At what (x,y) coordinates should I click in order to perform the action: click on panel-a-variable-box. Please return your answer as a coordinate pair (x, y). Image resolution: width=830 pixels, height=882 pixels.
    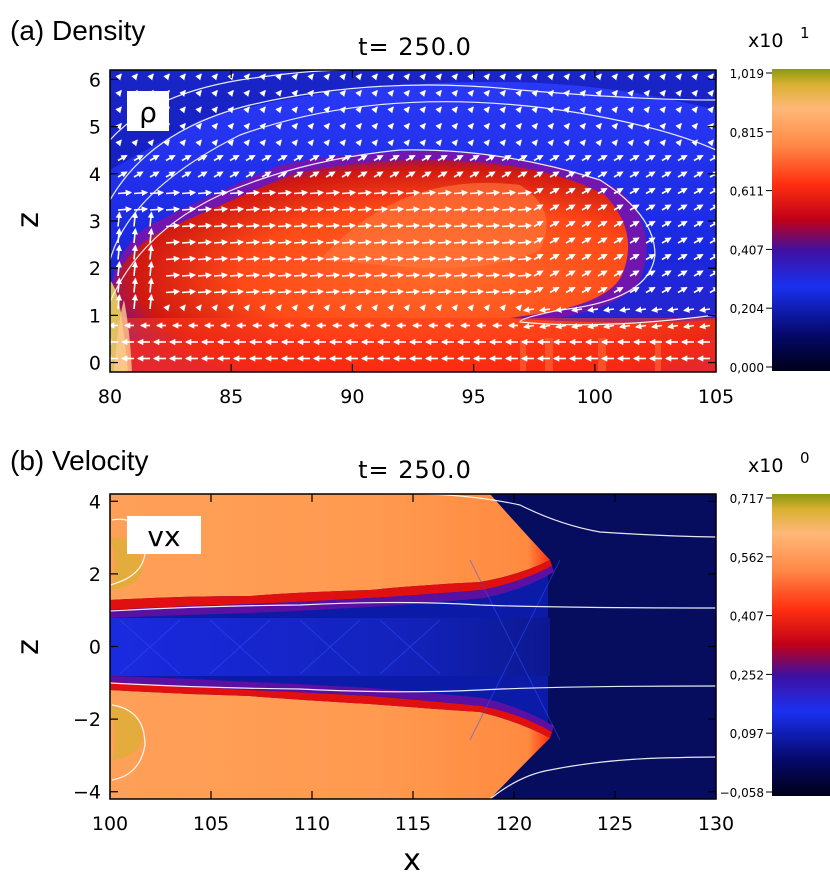
    Looking at the image, I should click on (148, 111).